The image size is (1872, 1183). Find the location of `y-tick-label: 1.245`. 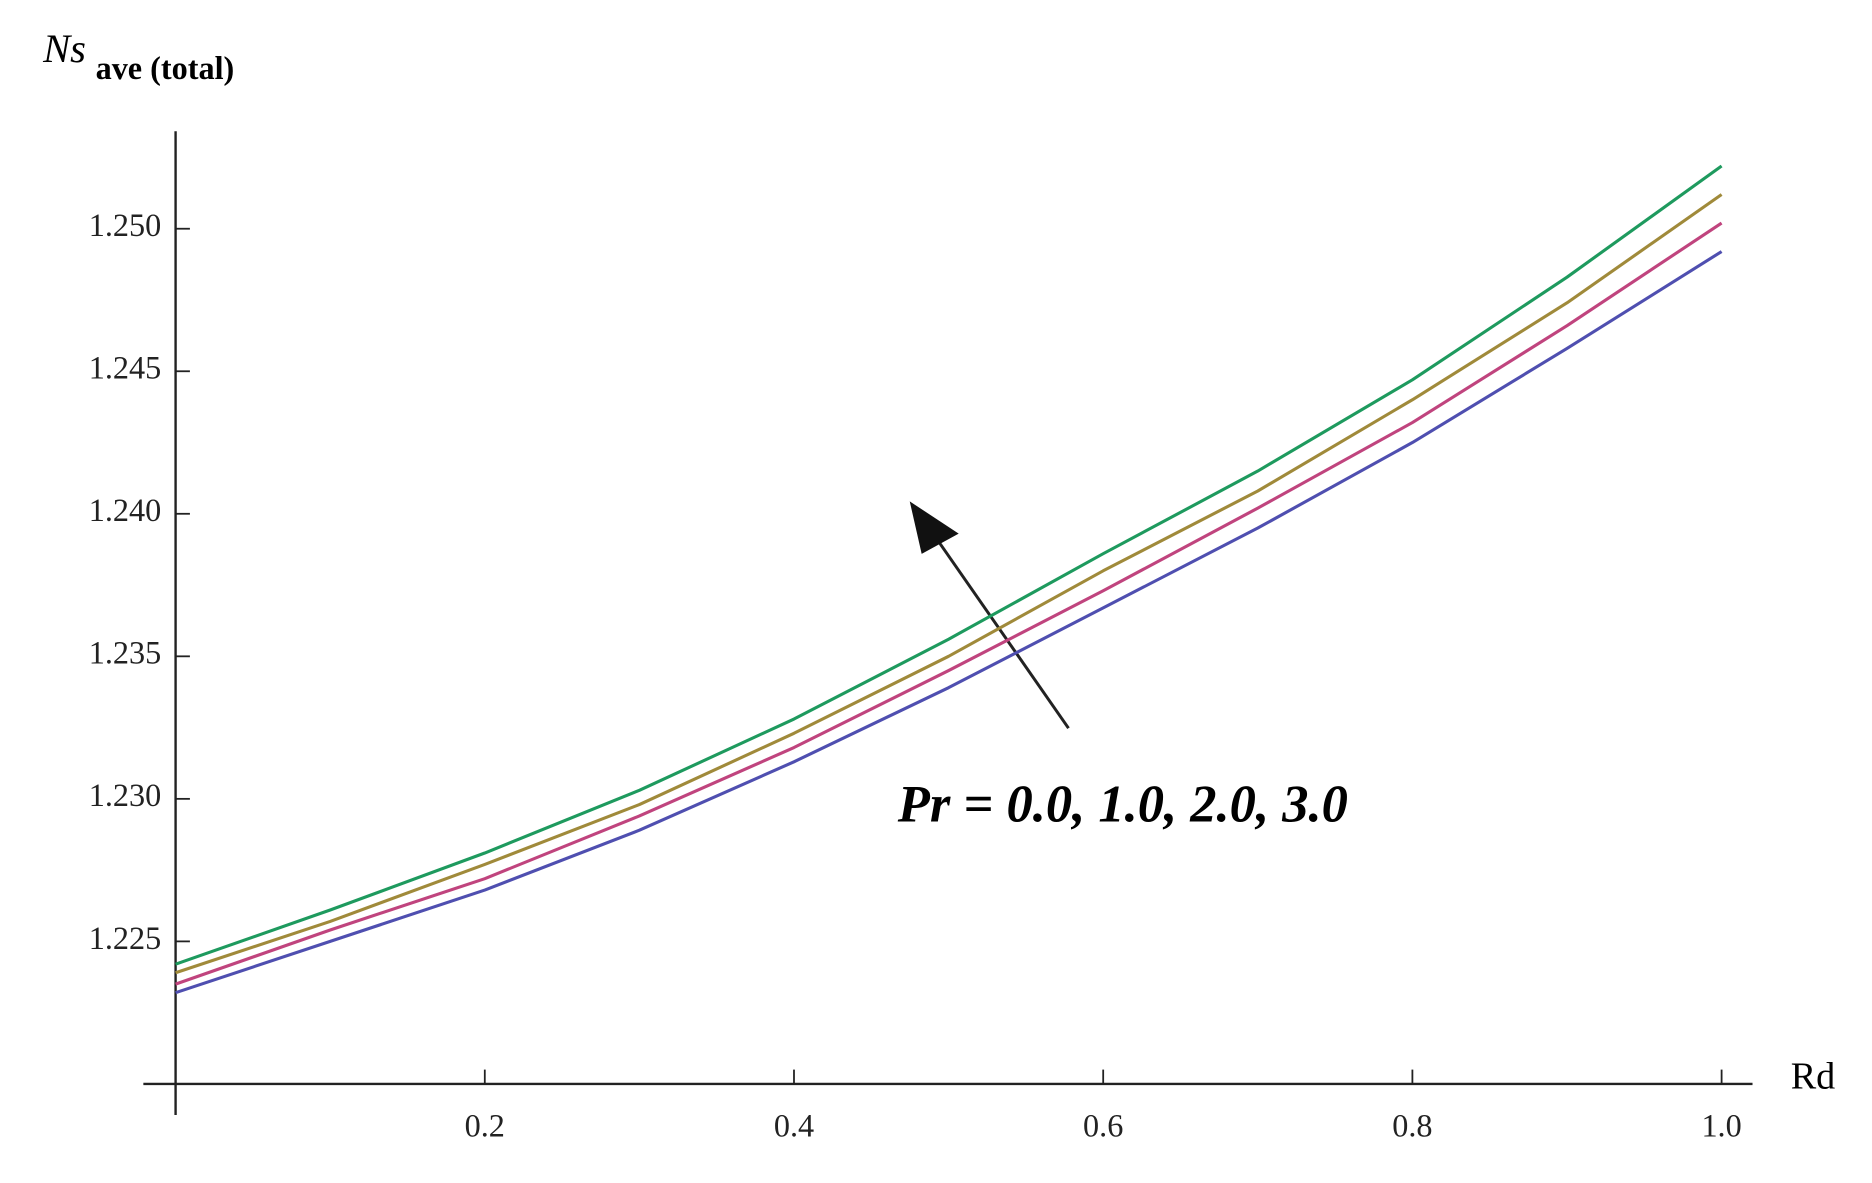

y-tick-label: 1.245 is located at coordinates (125, 368).